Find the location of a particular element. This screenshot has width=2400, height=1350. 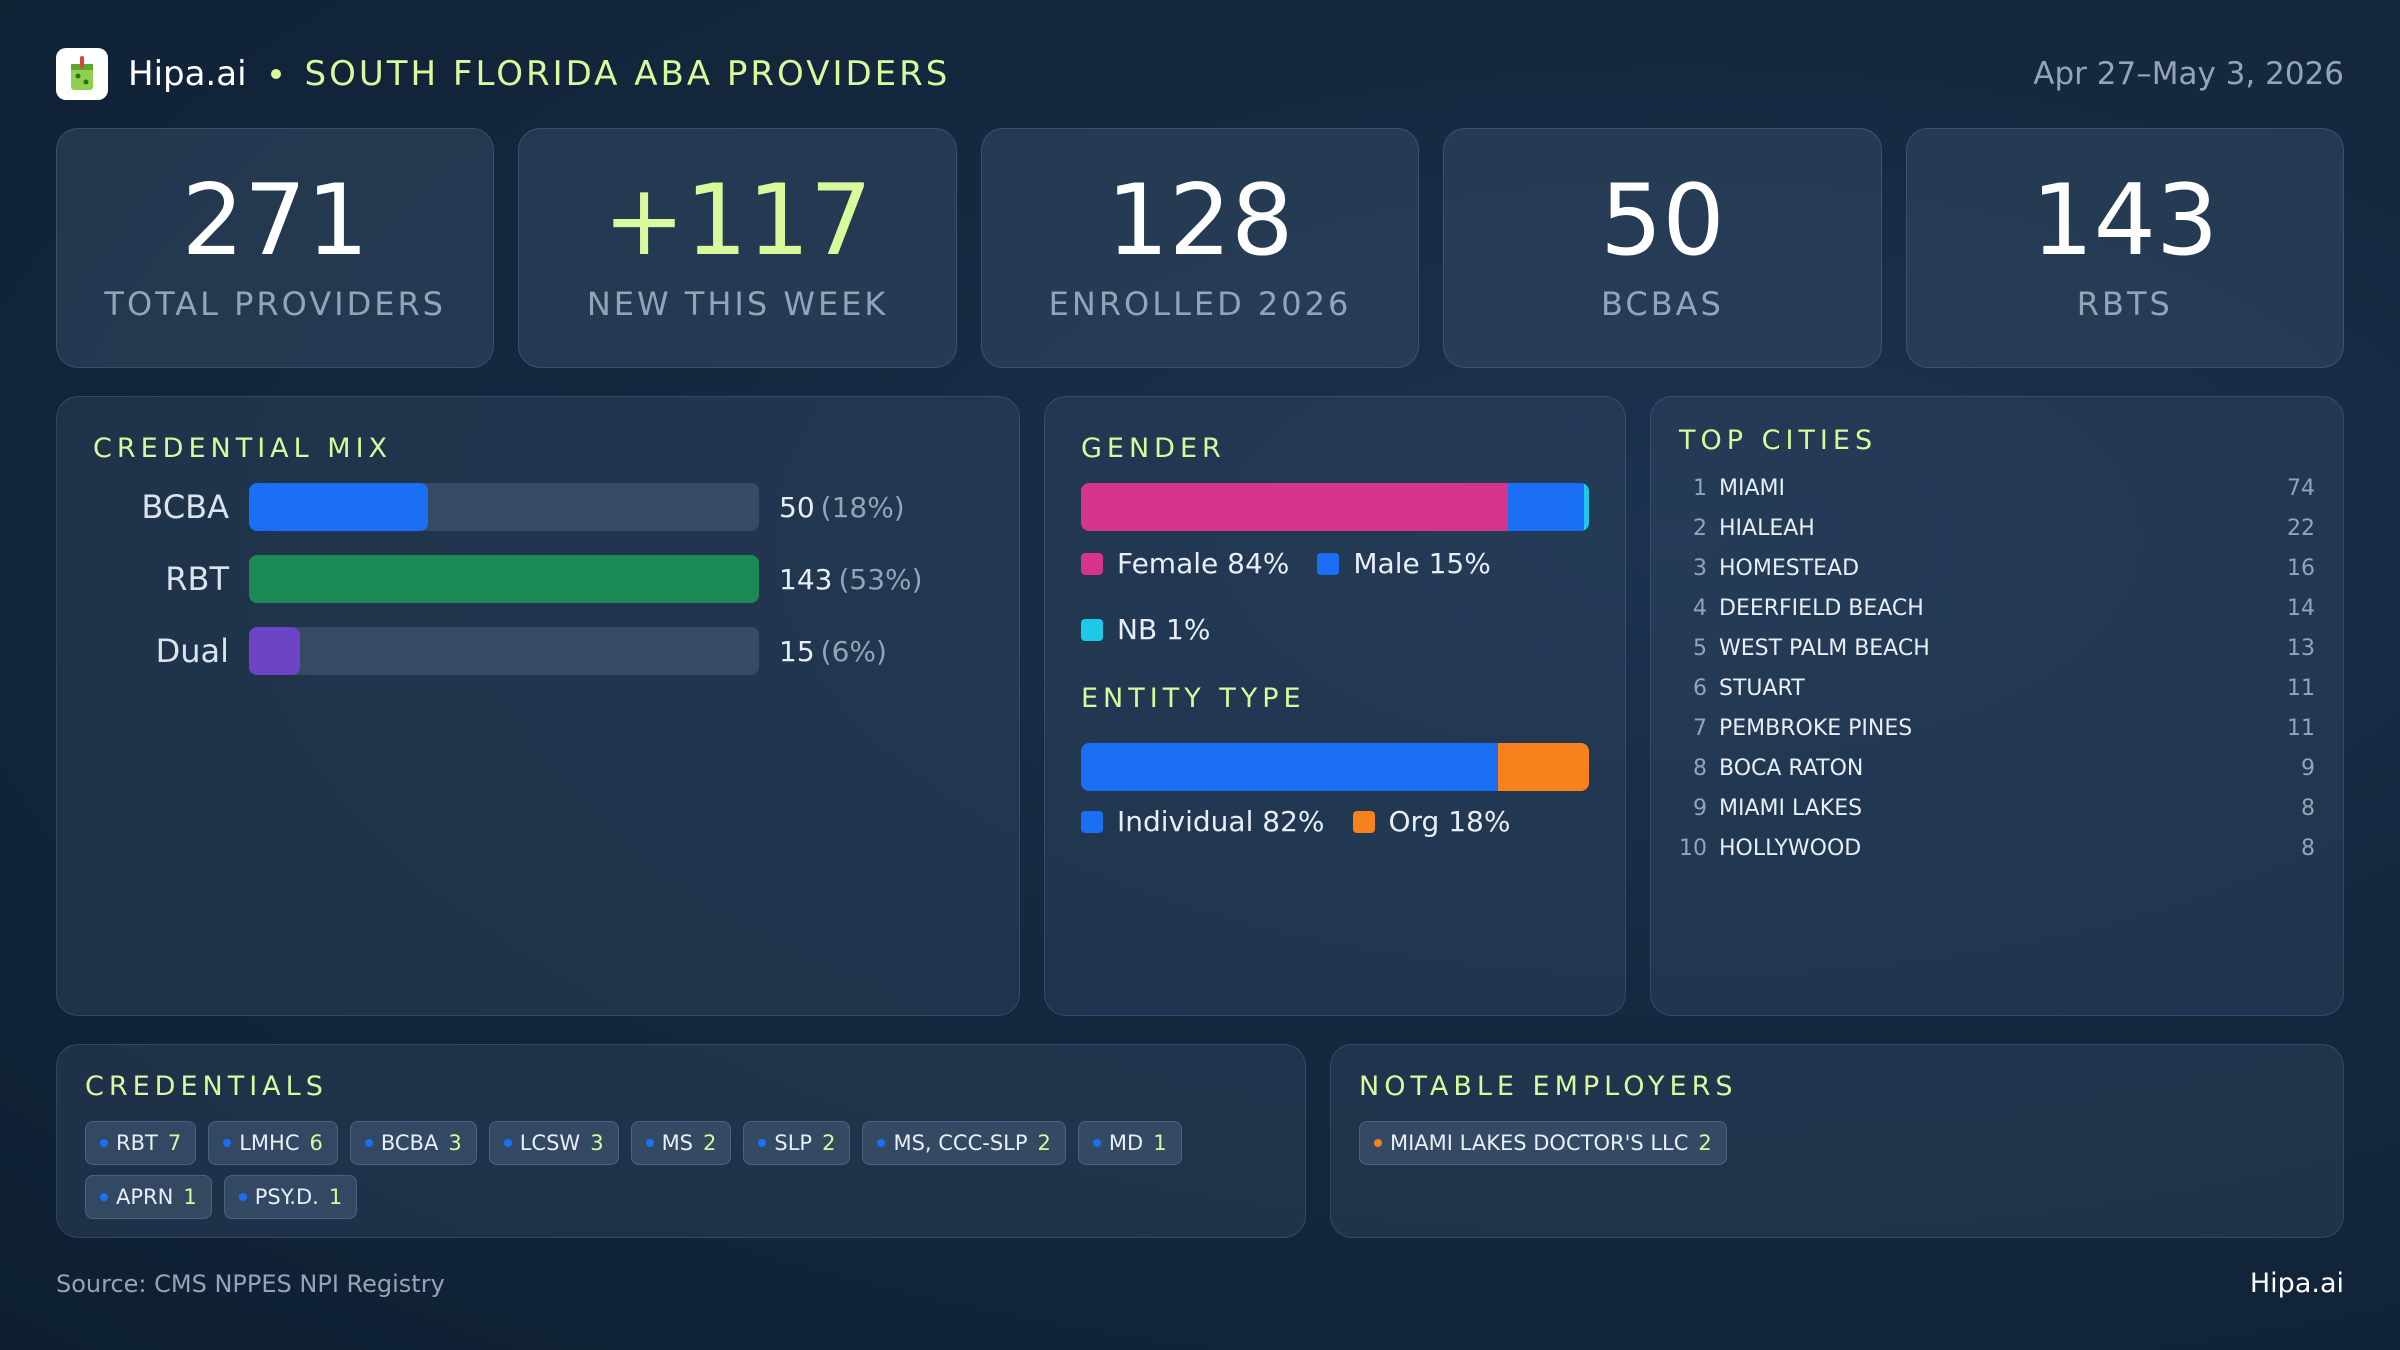

panel-title: CREDENTIAL MIX is located at coordinates (243, 448).